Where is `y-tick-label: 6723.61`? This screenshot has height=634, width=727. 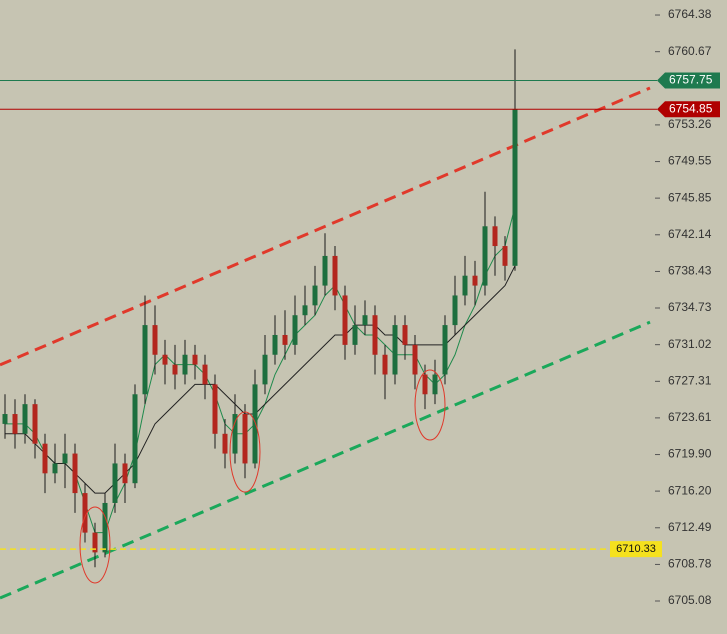 y-tick-label: 6723.61 is located at coordinates (690, 417).